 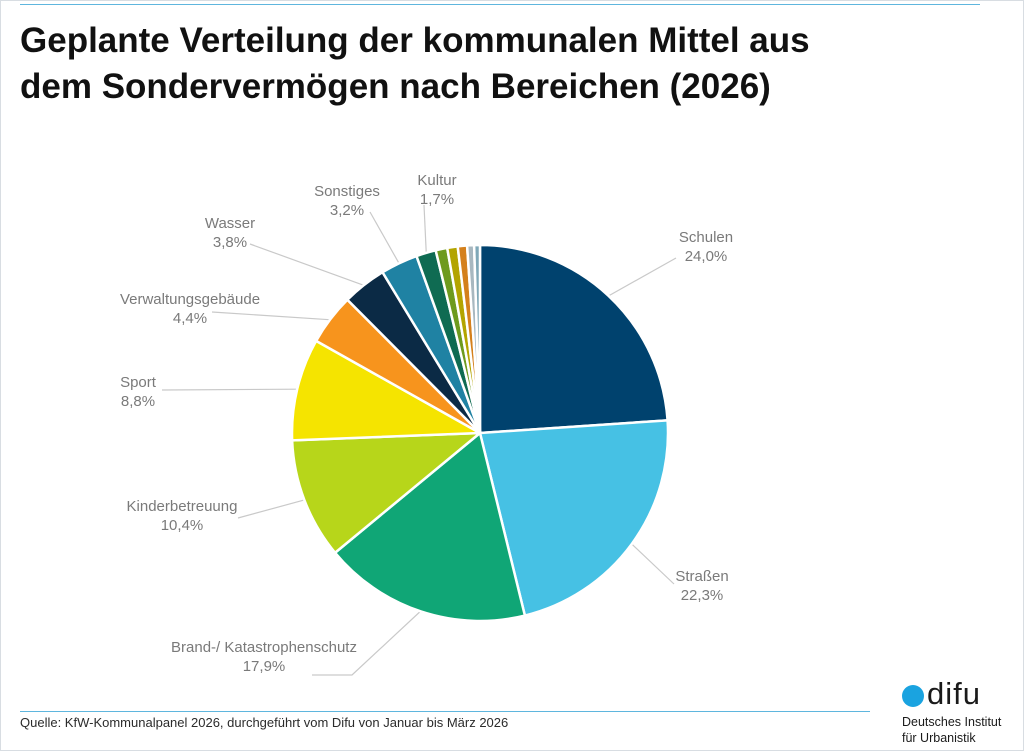 I want to click on slice-value-straßen: 22,3%, so click(x=702, y=595).